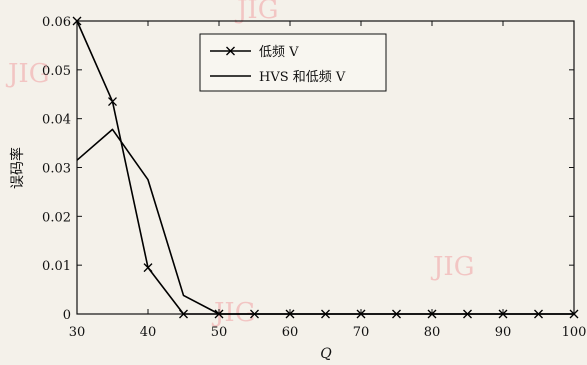 Image resolution: width=587 pixels, height=365 pixels. What do you see at coordinates (452, 267) in the screenshot?
I see `watermark-3: JIG` at bounding box center [452, 267].